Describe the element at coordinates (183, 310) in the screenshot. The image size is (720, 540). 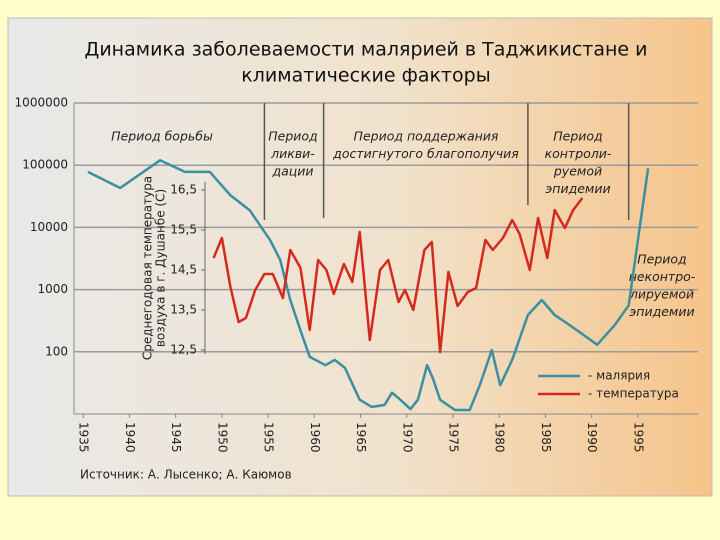
I see `y2-tick-label: 13,5` at that location.